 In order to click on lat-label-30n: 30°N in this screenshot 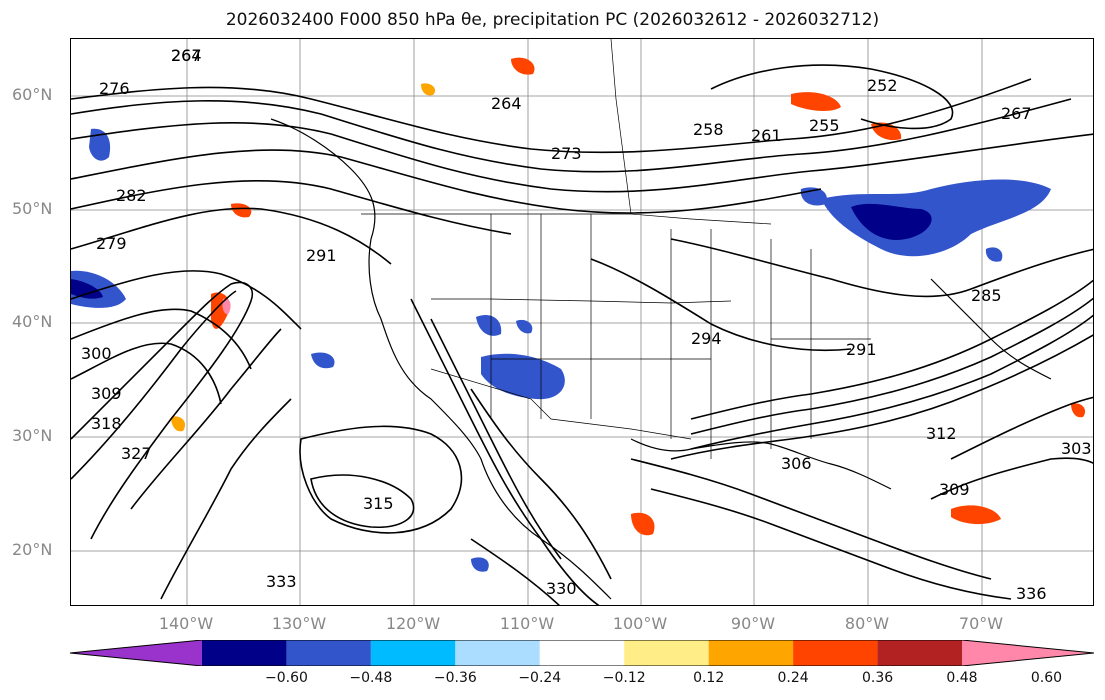, I will do `click(32, 435)`.